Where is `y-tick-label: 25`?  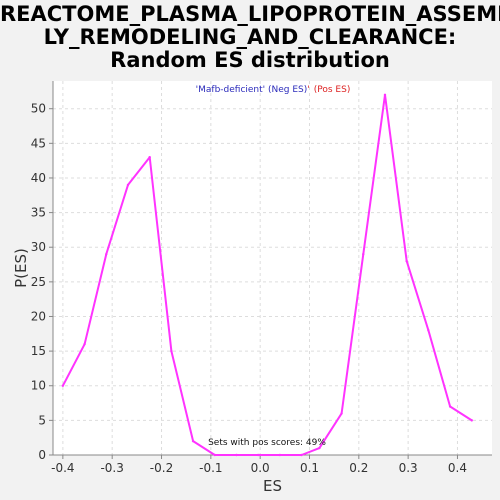 y-tick-label: 25 is located at coordinates (38, 282).